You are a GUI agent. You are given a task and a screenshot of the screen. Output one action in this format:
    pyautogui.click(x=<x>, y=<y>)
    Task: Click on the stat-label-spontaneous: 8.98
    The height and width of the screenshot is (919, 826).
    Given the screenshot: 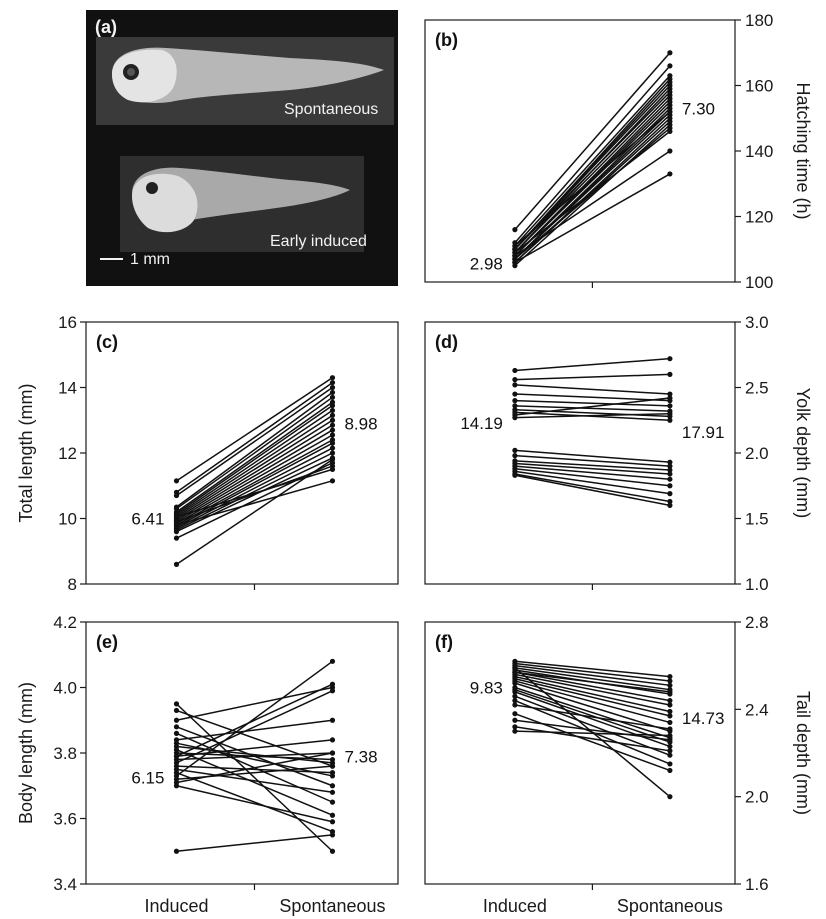 What is the action you would take?
    pyautogui.click(x=360, y=424)
    